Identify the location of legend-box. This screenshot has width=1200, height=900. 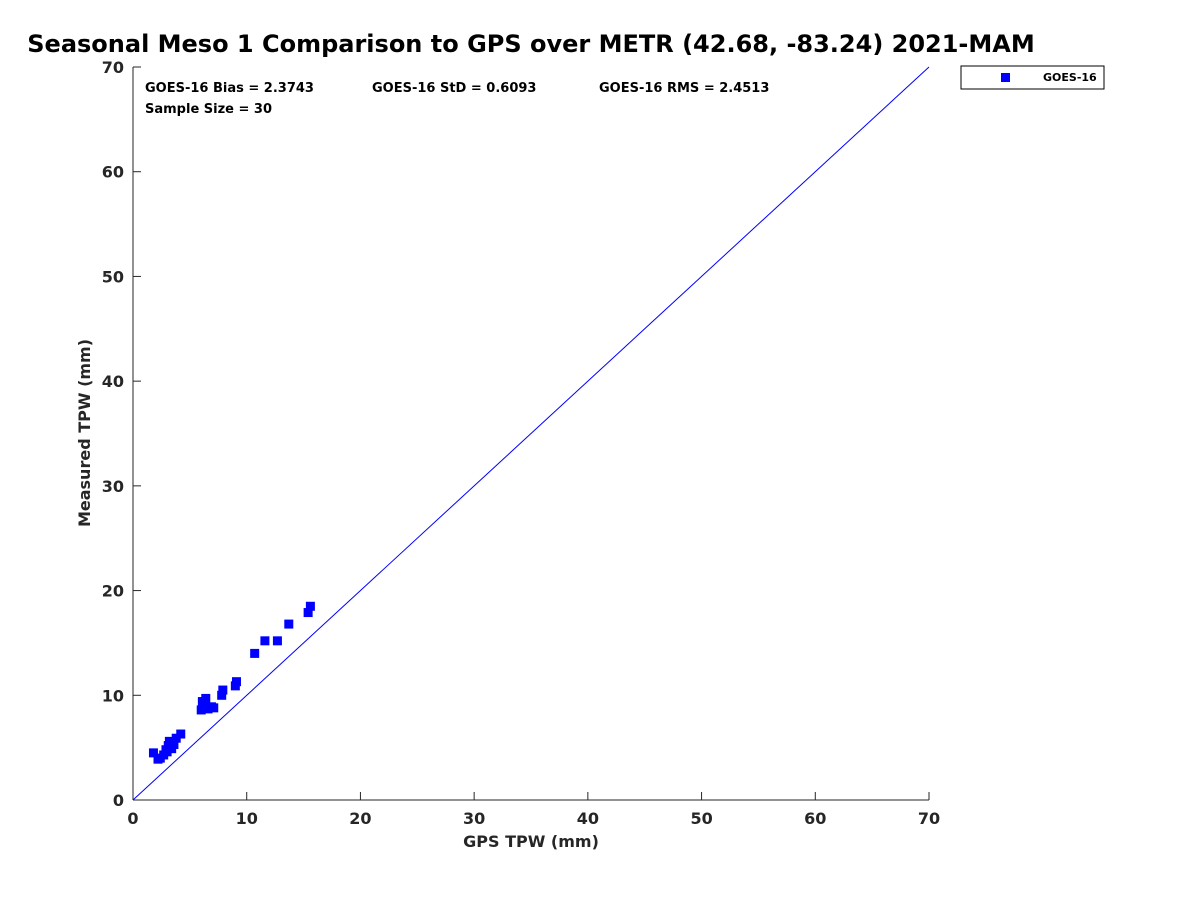
(1032, 77).